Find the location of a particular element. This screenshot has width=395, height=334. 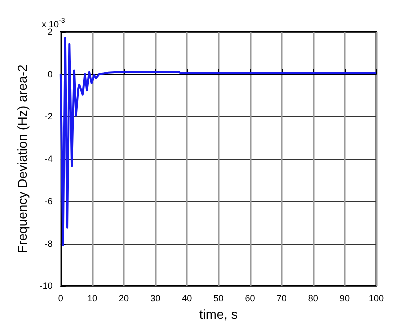

y-tick-label: -6 is located at coordinates (48, 201).